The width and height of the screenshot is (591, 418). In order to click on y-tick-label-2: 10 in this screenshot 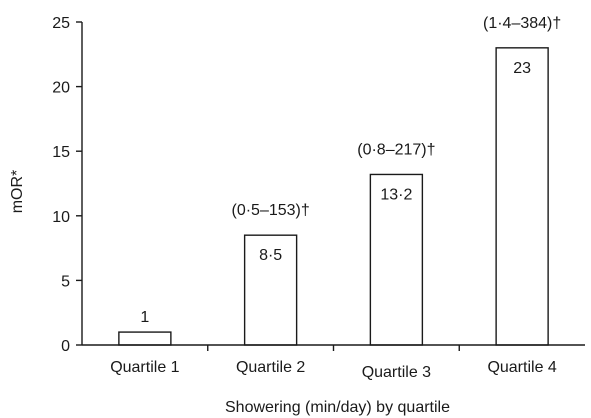, I will do `click(61, 217)`.